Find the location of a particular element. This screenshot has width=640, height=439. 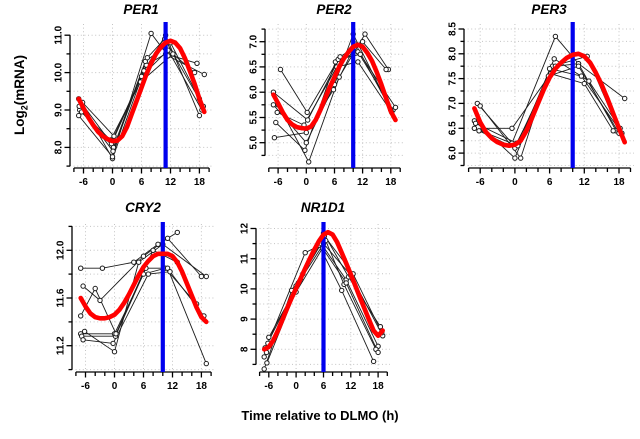

panel-per1: -6 0 6 12 18 8.0 9.0 10.0 11.0 is located at coordinates (120, 99).